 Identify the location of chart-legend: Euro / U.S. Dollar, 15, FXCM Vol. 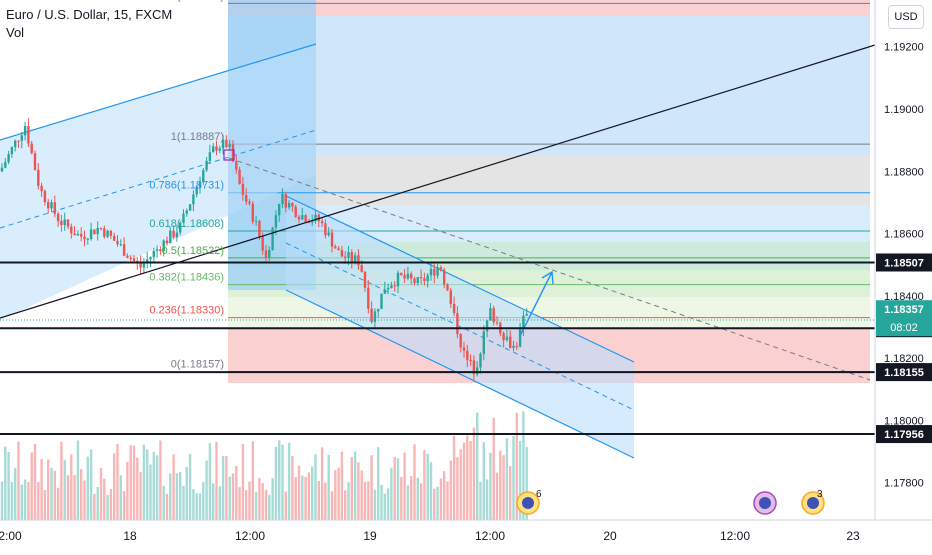
(89, 24).